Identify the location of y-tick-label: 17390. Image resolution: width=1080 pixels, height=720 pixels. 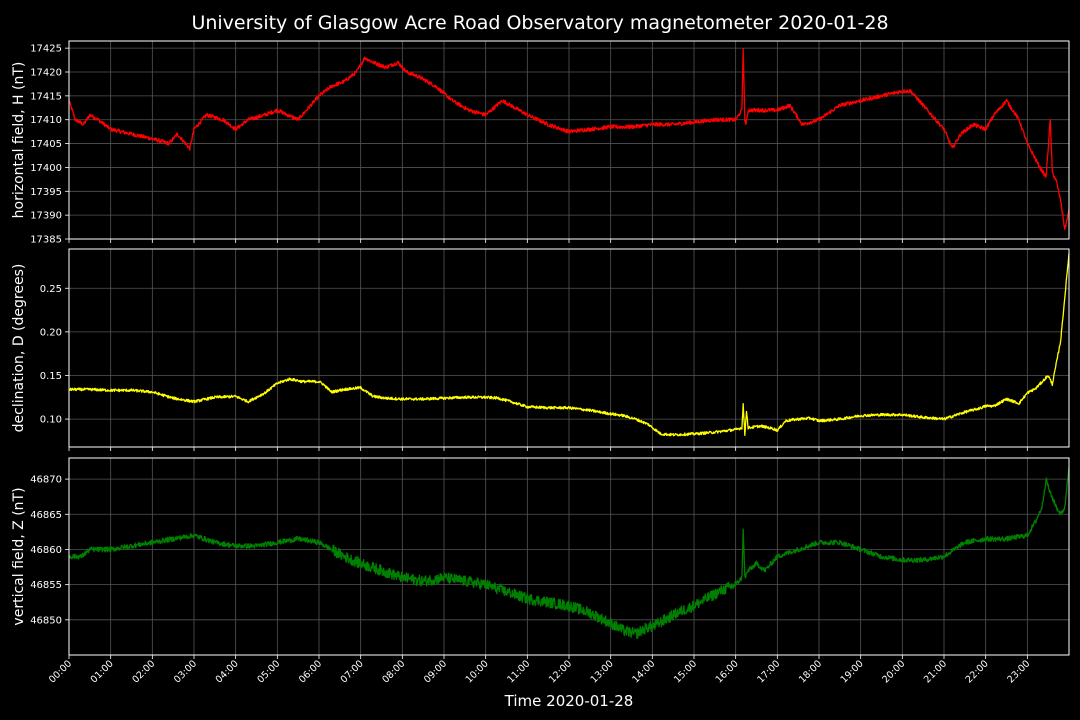
(46, 216).